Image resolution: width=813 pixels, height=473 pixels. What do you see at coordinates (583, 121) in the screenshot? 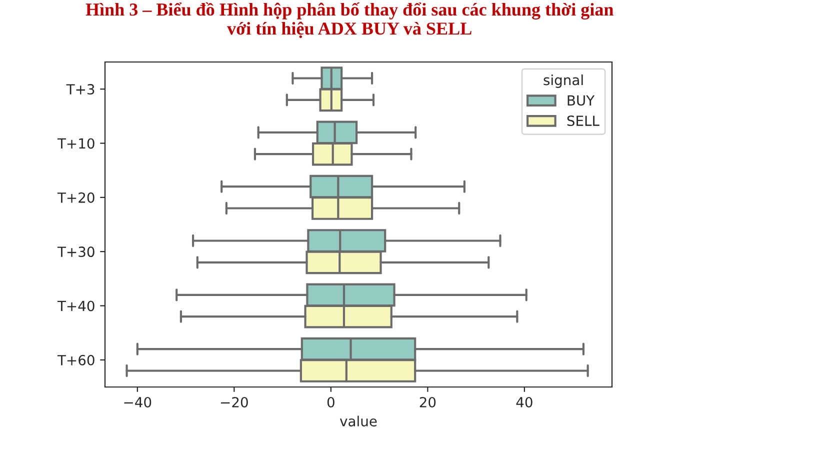
I see `legend-label: SELL` at bounding box center [583, 121].